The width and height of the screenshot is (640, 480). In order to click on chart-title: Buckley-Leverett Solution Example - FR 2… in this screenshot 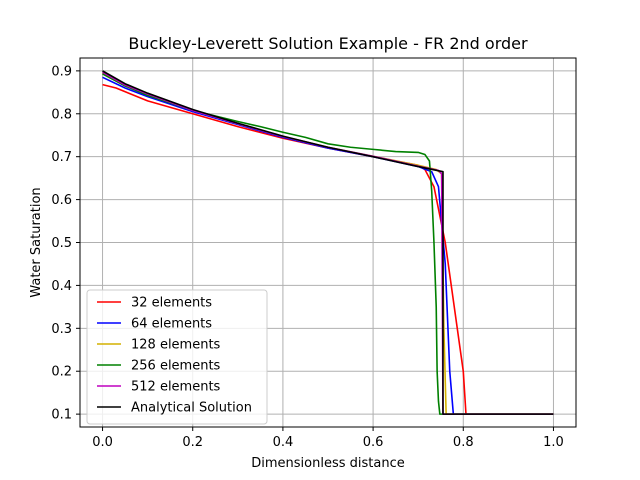, I will do `click(328, 43)`.